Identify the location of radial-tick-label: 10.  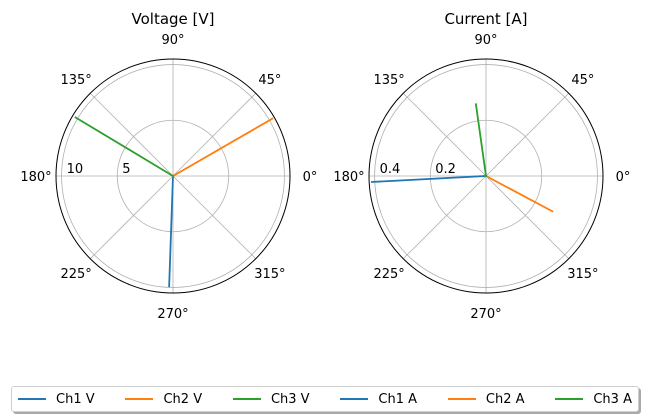
(75, 169).